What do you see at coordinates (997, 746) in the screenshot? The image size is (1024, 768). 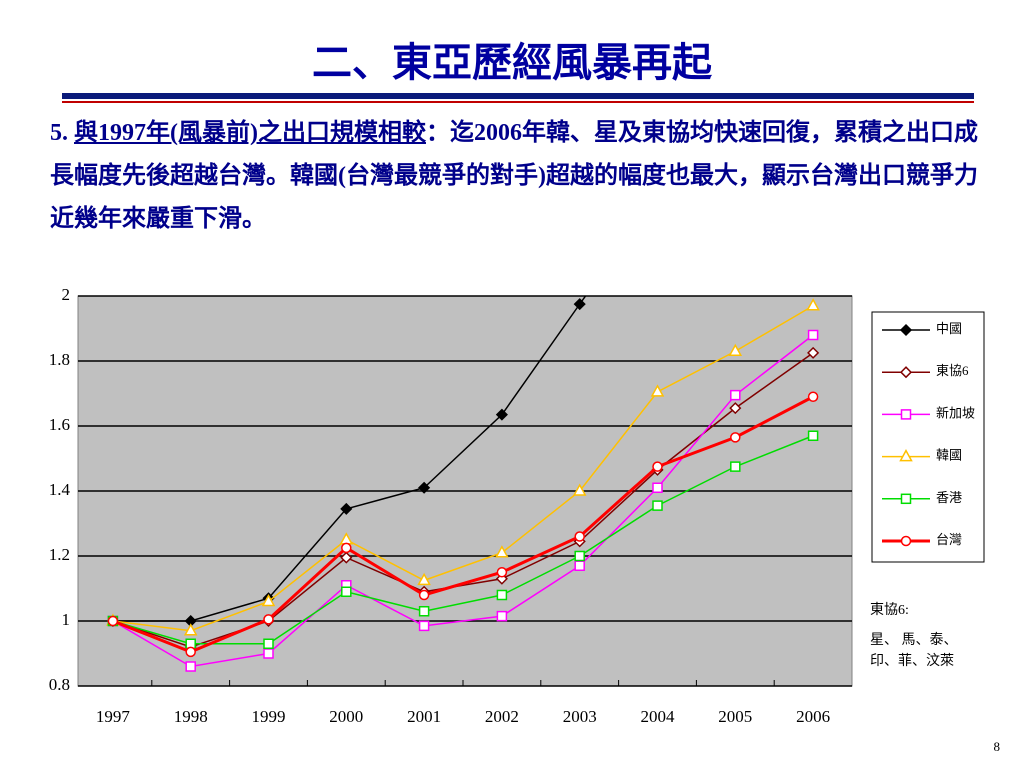 I see `page-number: 8` at bounding box center [997, 746].